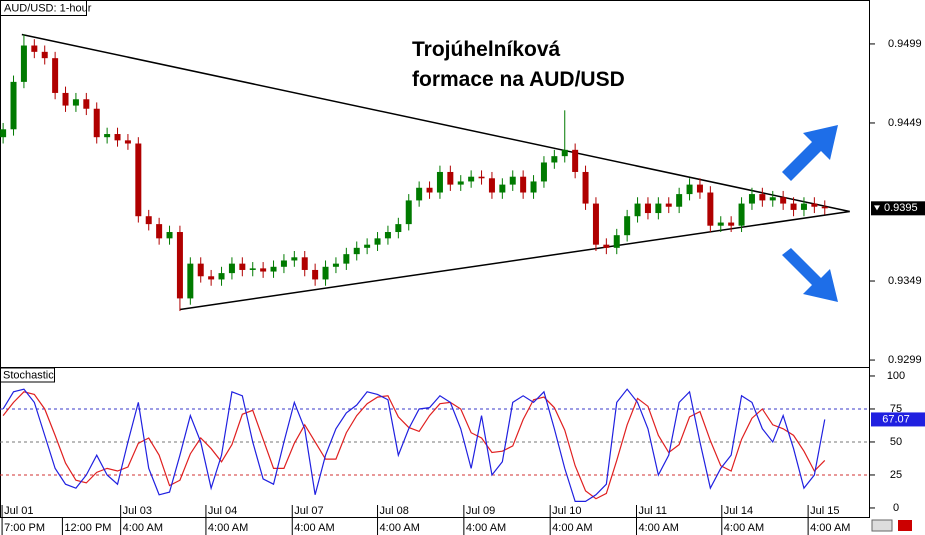 The width and height of the screenshot is (925, 535). What do you see at coordinates (896, 419) in the screenshot?
I see `last-value-label: 67.07` at bounding box center [896, 419].